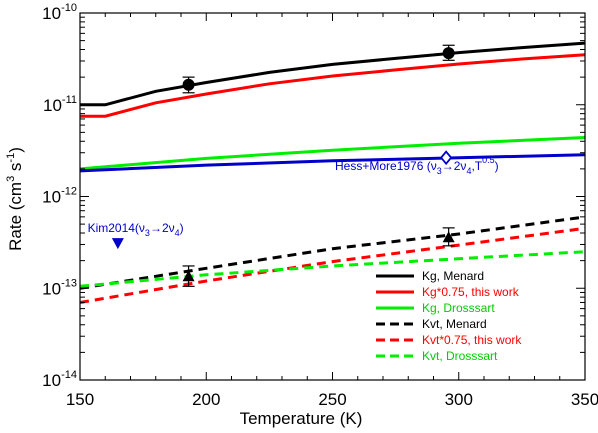  I want to click on annotation-kim: Kim2014(ν3→2ν4), so click(136, 229).